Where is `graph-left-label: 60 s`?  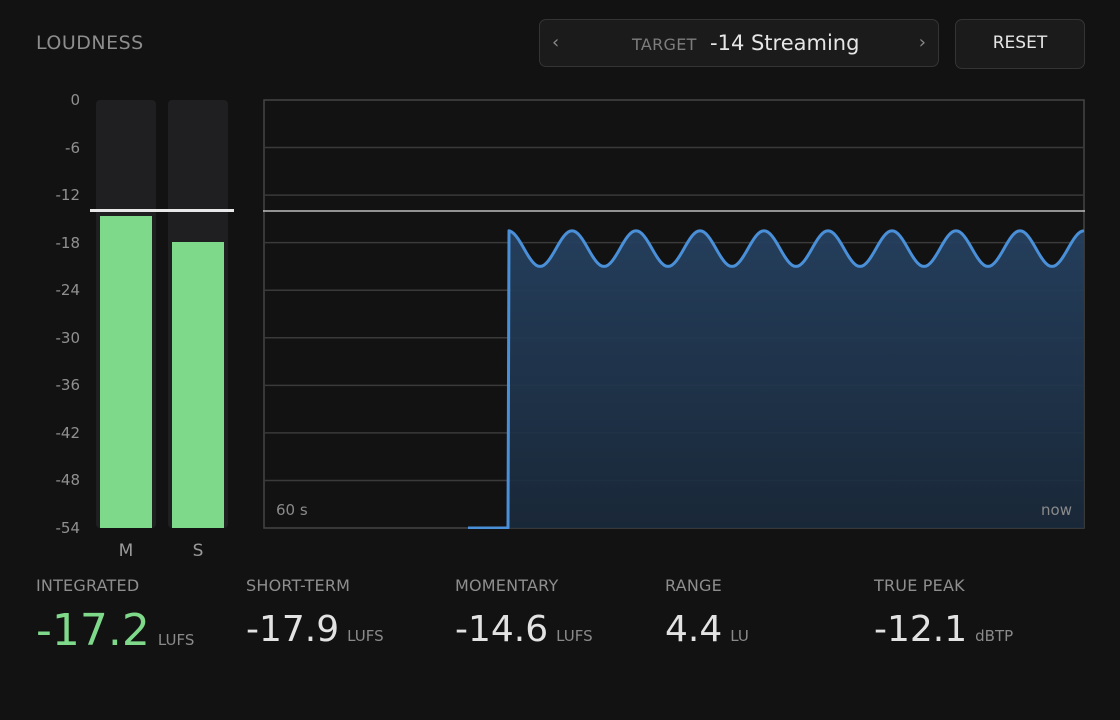 graph-left-label: 60 s is located at coordinates (292, 510).